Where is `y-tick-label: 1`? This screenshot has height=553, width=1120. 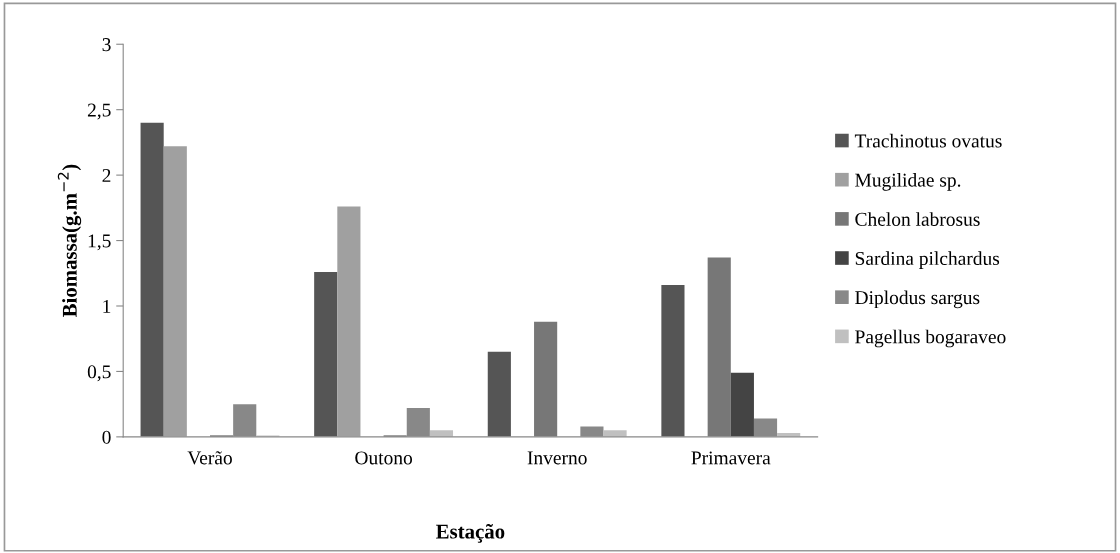 y-tick-label: 1 is located at coordinates (107, 306).